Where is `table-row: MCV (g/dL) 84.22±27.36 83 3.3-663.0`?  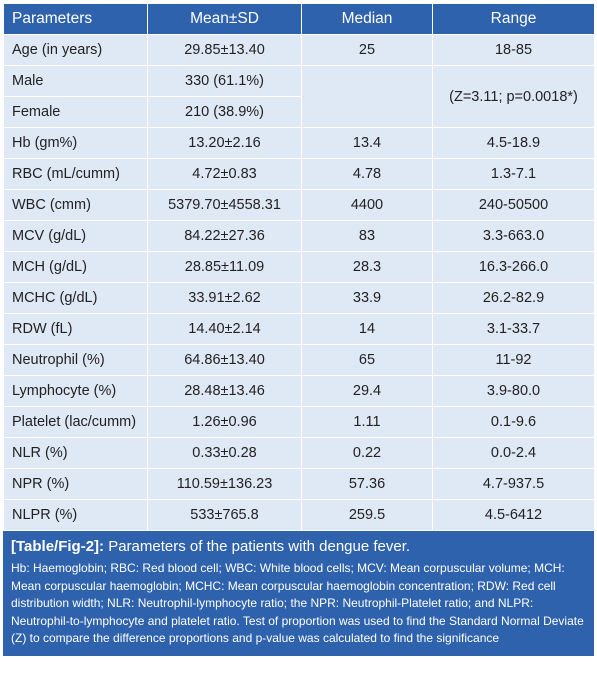
table-row: MCV (g/dL) 84.22±27.36 83 3.3-663.0 is located at coordinates (299, 236).